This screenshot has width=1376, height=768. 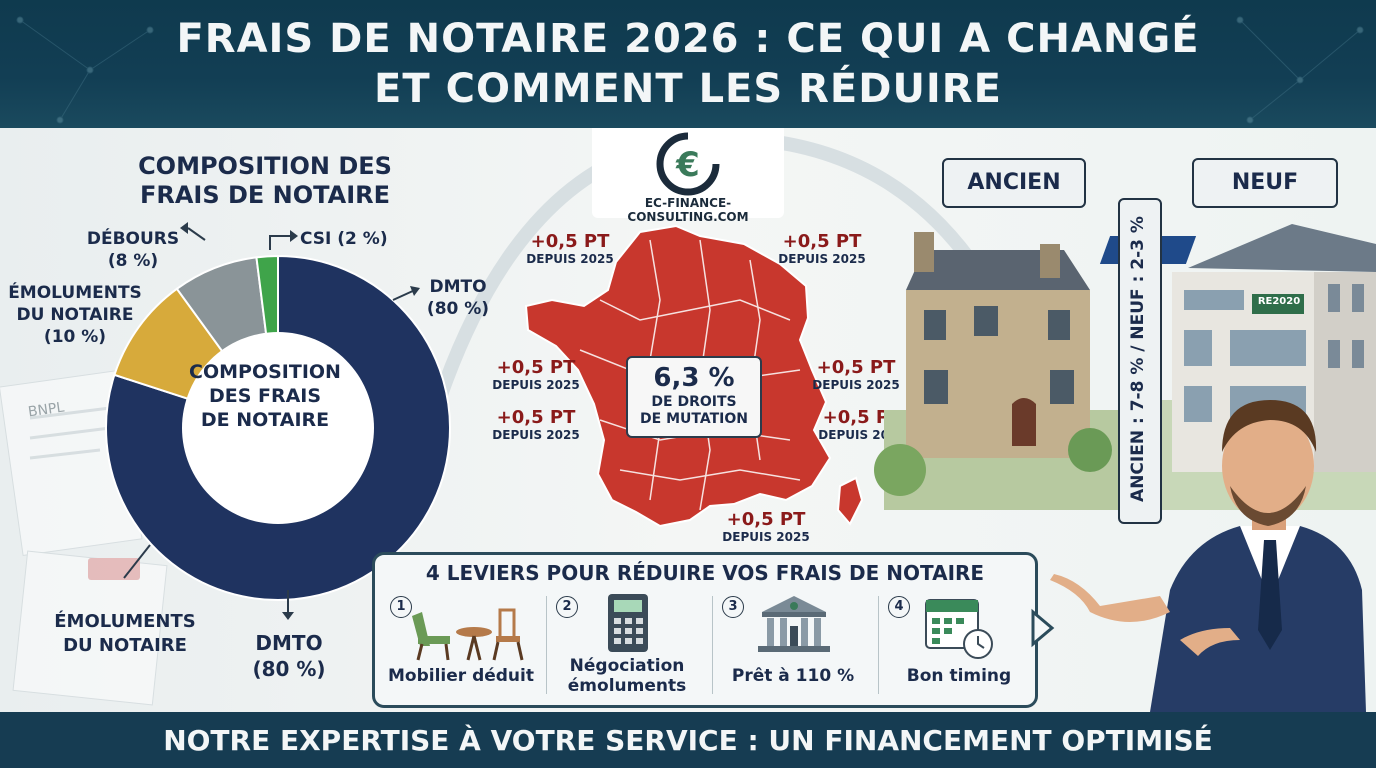 What do you see at coordinates (289, 669) in the screenshot?
I see `dmto-bottom-value: (80 %)` at bounding box center [289, 669].